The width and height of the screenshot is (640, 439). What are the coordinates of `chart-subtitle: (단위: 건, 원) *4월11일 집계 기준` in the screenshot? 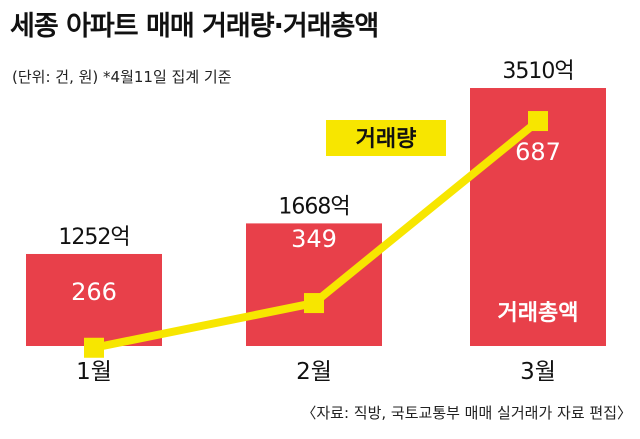 It's located at (122, 77).